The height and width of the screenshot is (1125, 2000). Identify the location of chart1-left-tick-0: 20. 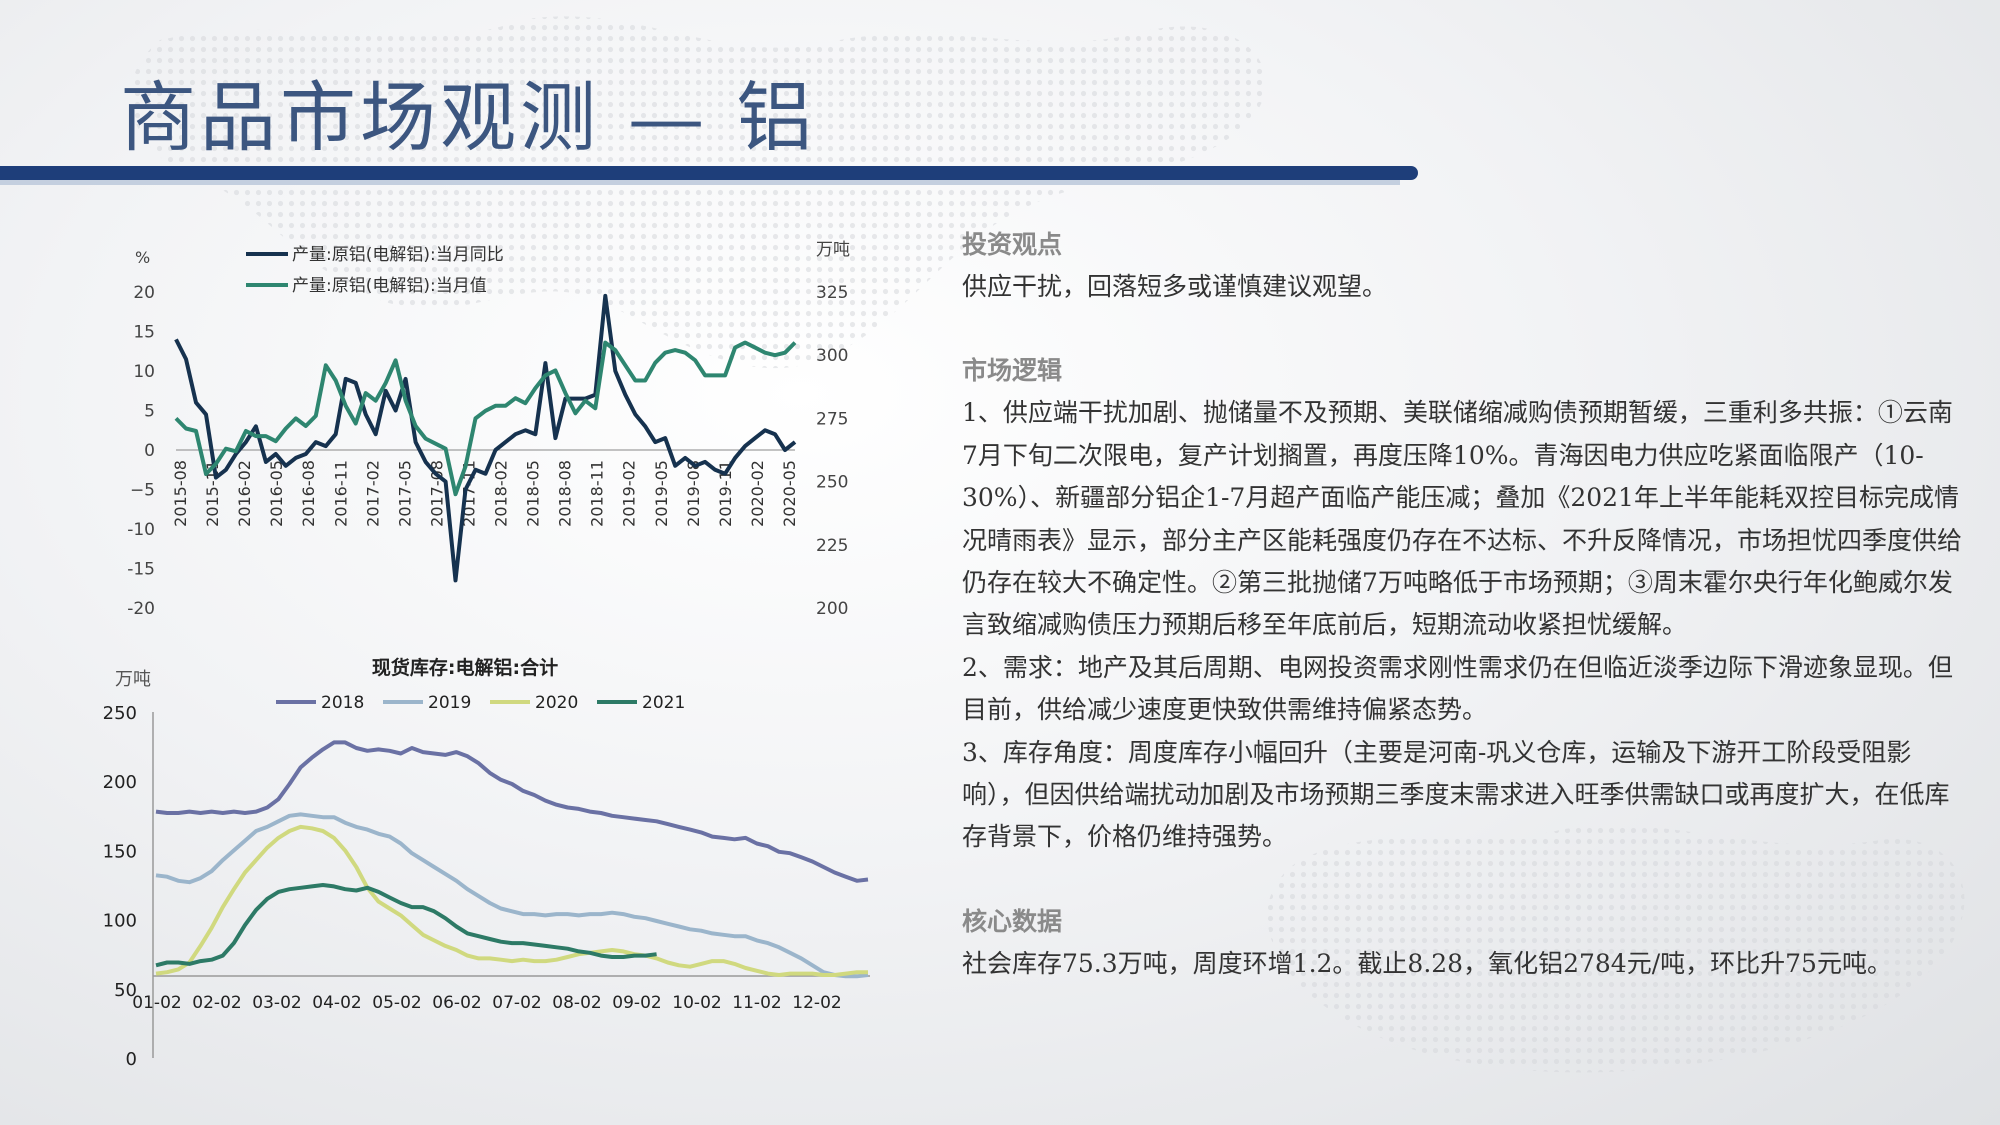
(144, 293).